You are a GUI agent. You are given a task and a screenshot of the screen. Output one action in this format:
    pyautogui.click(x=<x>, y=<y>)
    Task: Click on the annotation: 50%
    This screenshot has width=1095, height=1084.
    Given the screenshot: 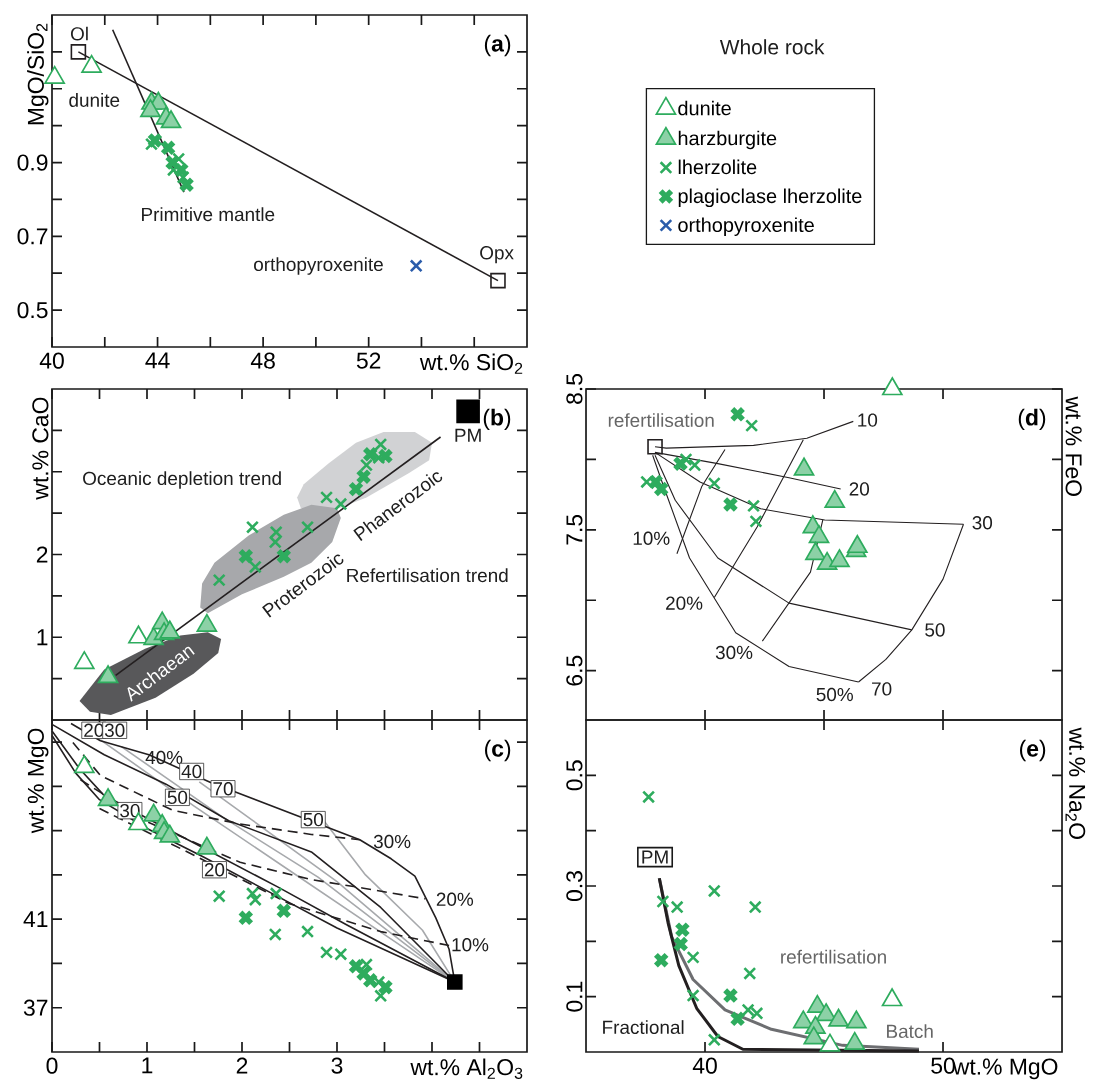 What is the action you would take?
    pyautogui.click(x=834, y=694)
    